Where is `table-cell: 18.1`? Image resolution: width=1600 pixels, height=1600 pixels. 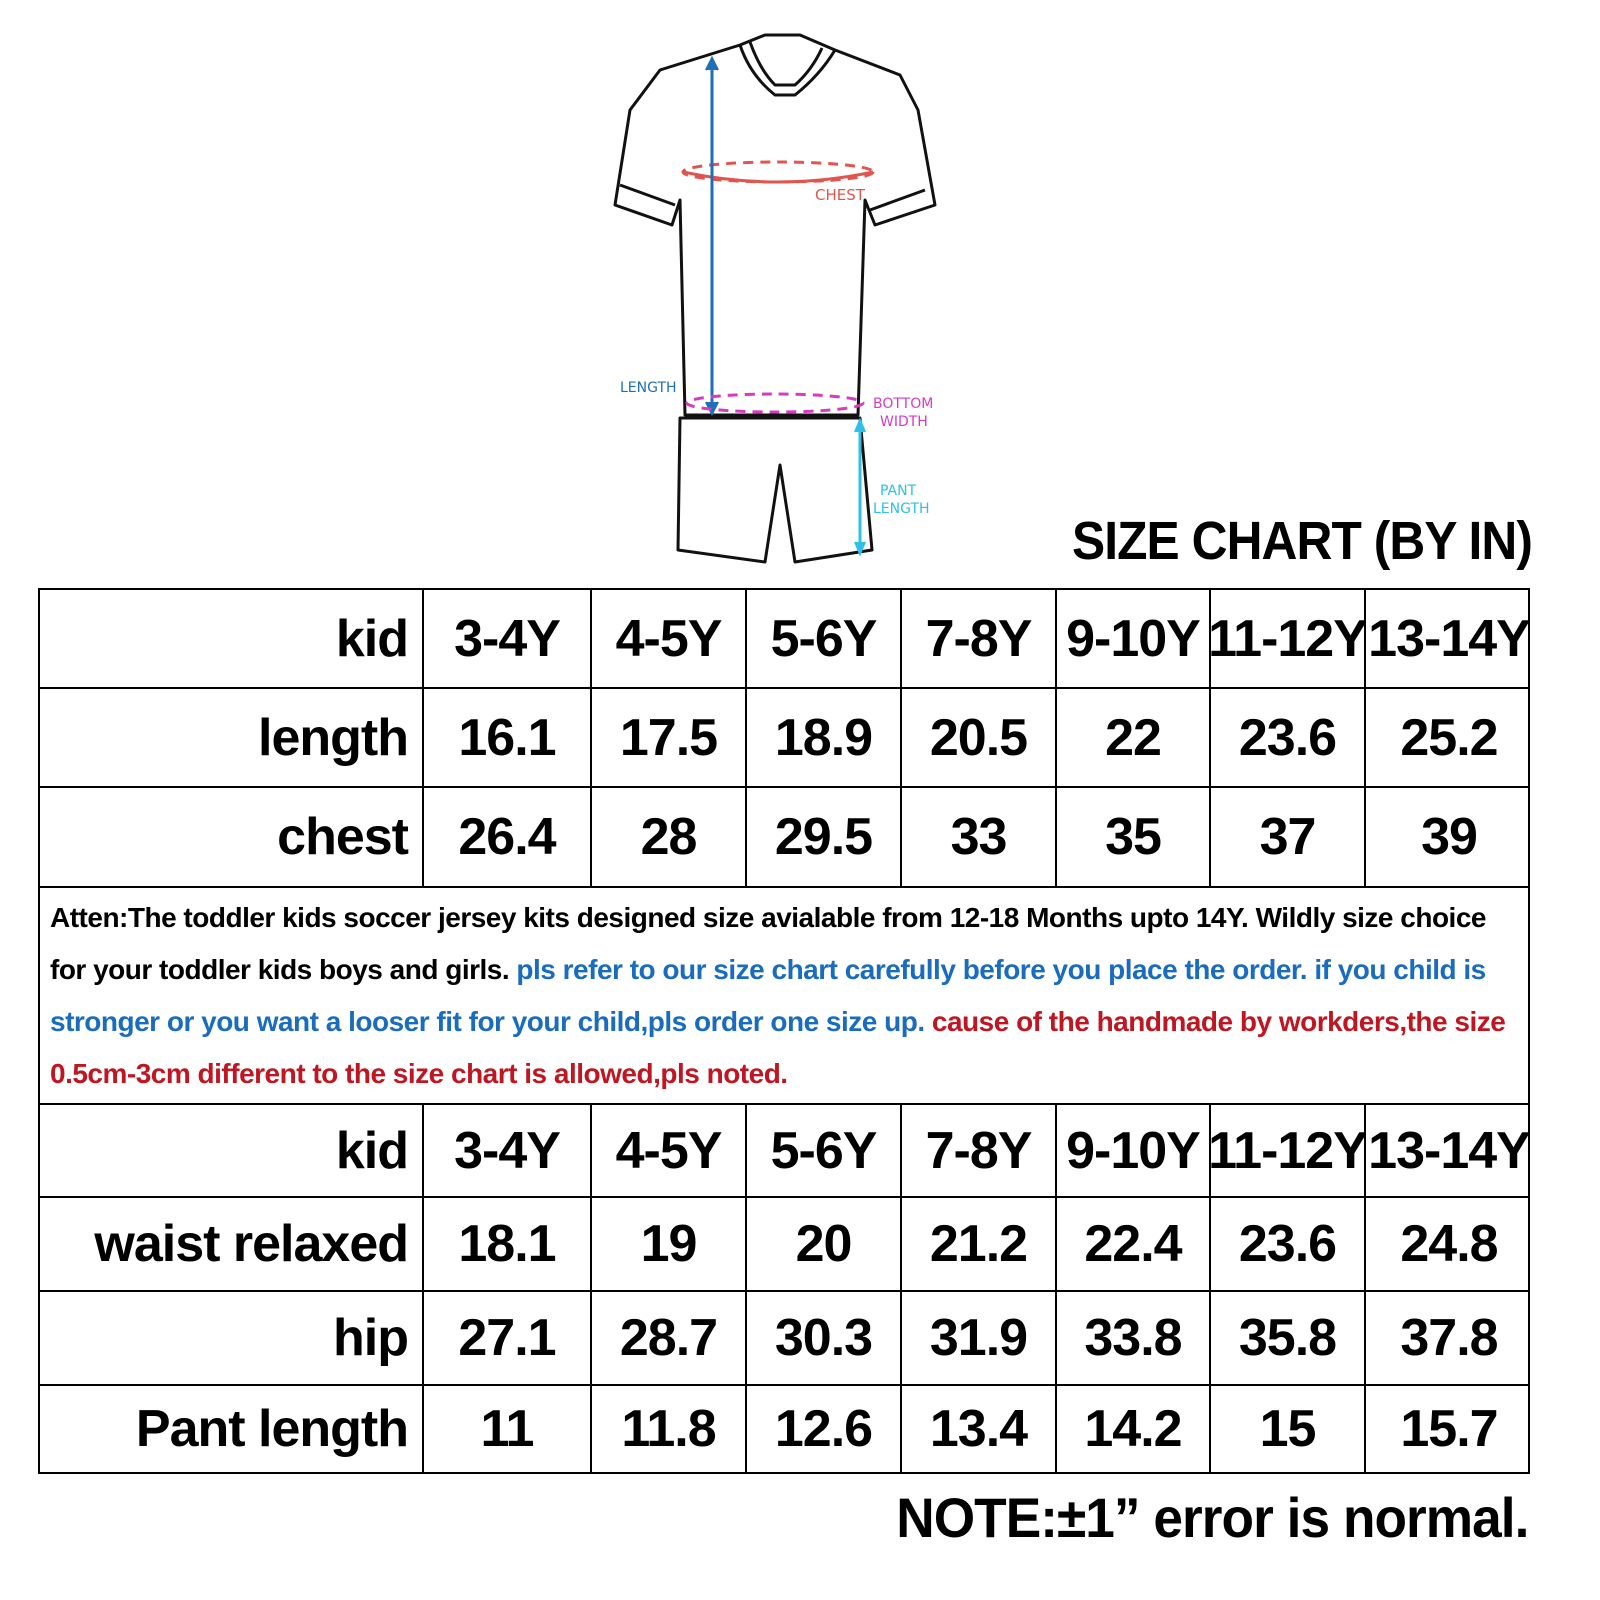
table-cell: 18.1 is located at coordinates (508, 1244).